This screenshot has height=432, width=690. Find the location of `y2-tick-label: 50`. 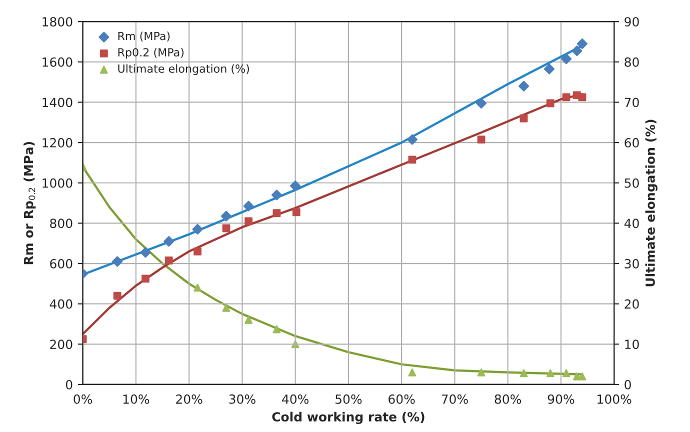

y2-tick-label: 50 is located at coordinates (631, 183).